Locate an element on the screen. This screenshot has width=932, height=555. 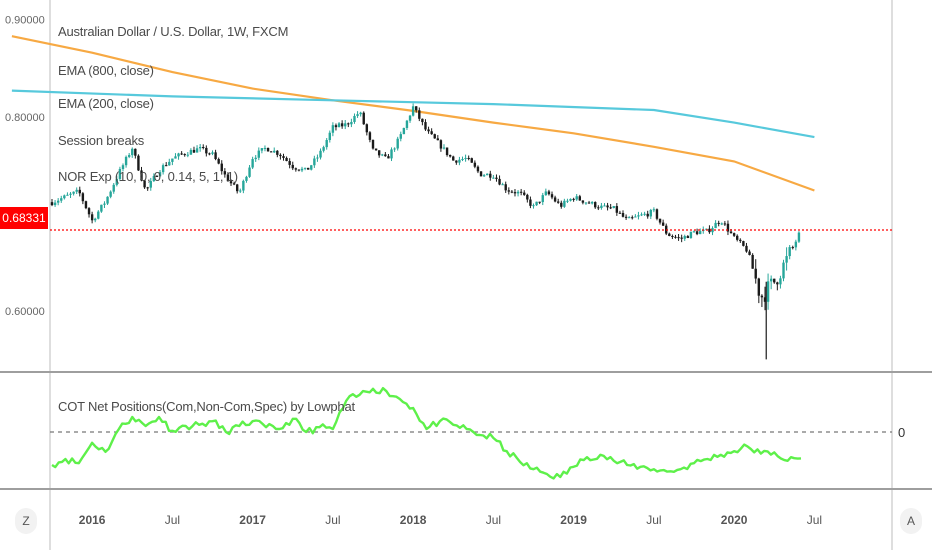
timezone-button: Z is located at coordinates (26, 521).